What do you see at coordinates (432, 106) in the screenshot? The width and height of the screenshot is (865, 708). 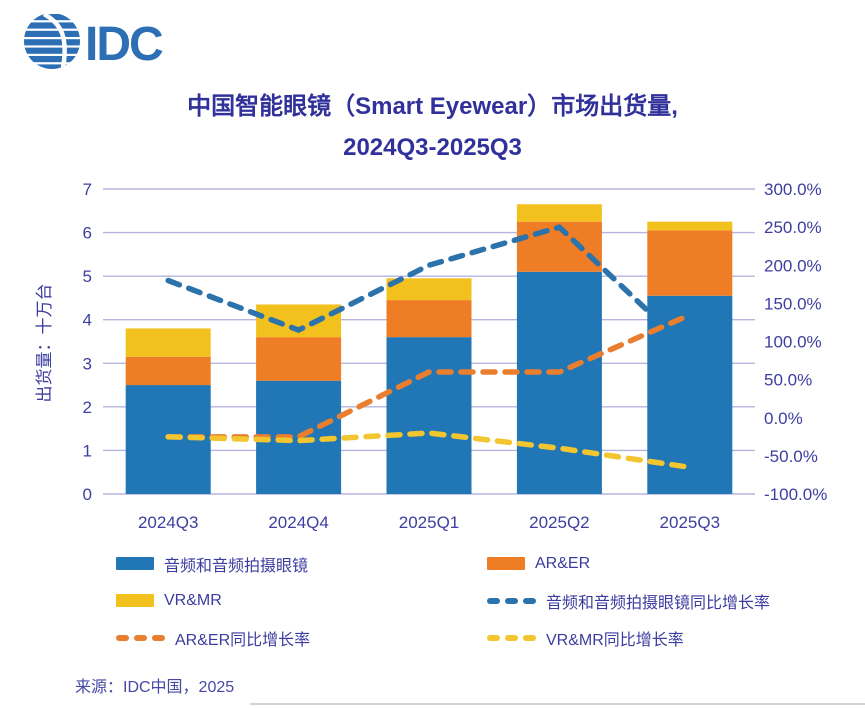 I see `chart-title-line1: 中国智能眼镜（Smart Eyewear）市场出货量,` at bounding box center [432, 106].